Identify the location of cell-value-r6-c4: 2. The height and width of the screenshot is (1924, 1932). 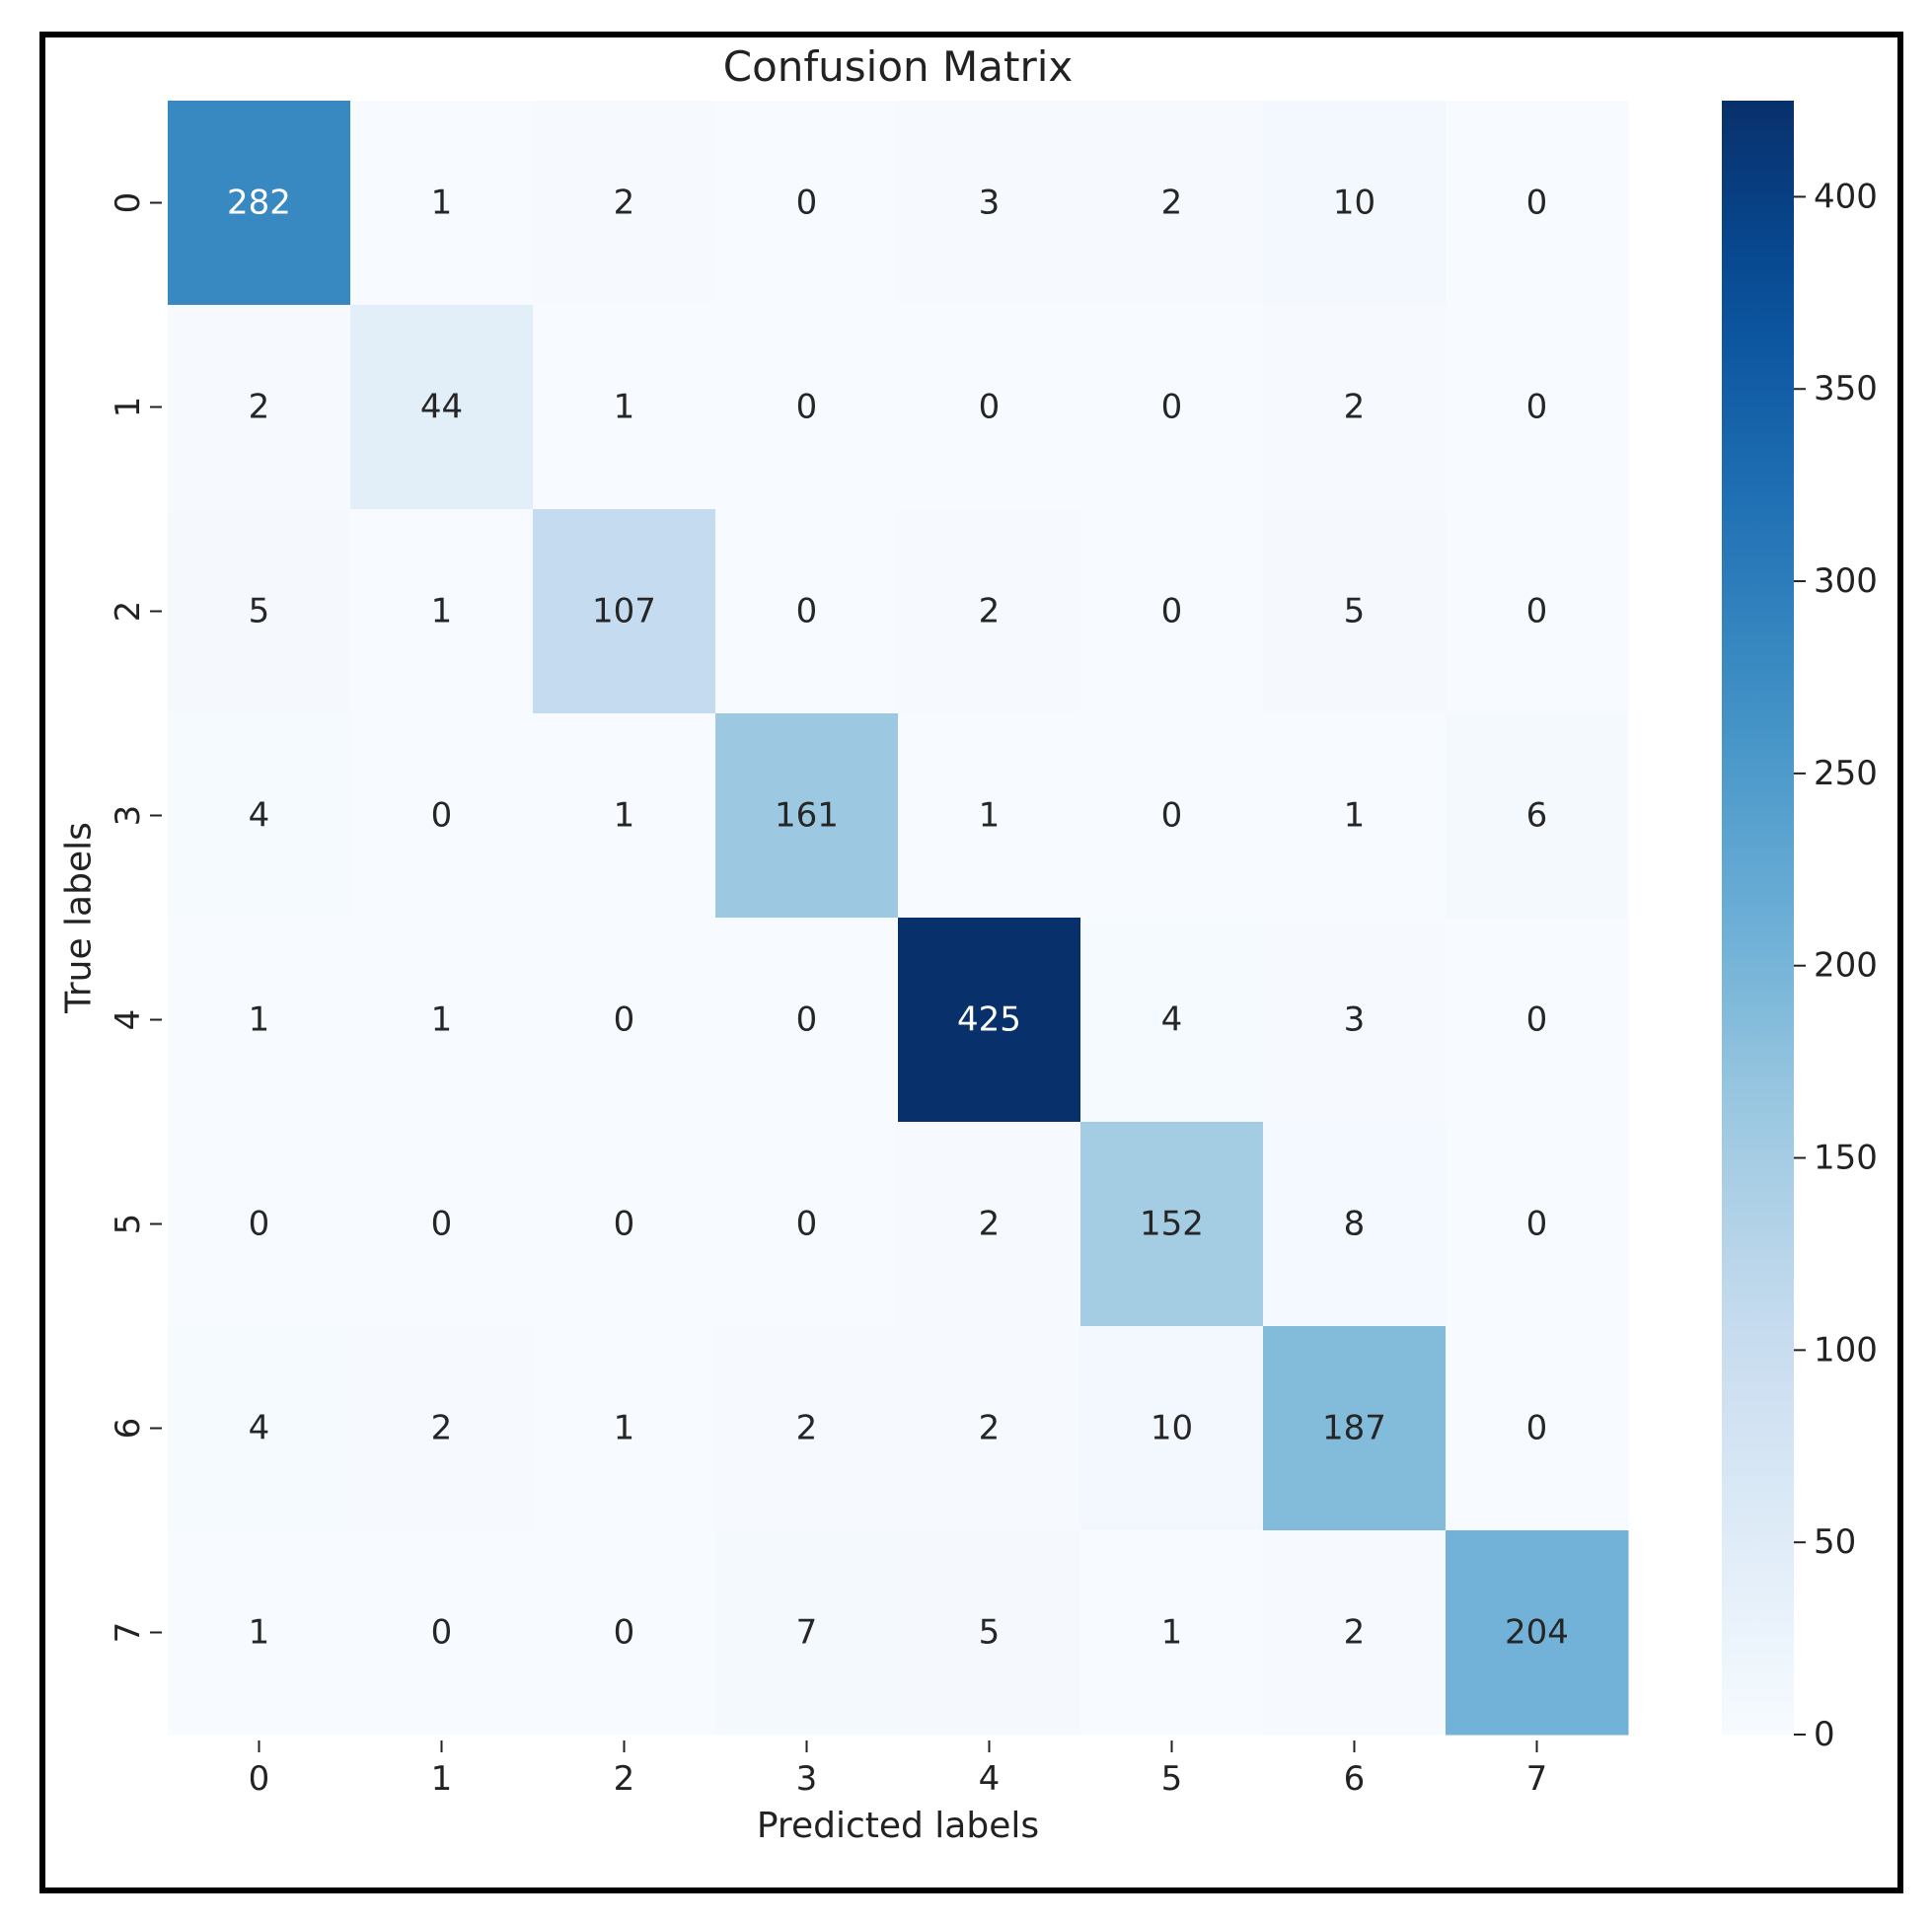
(990, 1429).